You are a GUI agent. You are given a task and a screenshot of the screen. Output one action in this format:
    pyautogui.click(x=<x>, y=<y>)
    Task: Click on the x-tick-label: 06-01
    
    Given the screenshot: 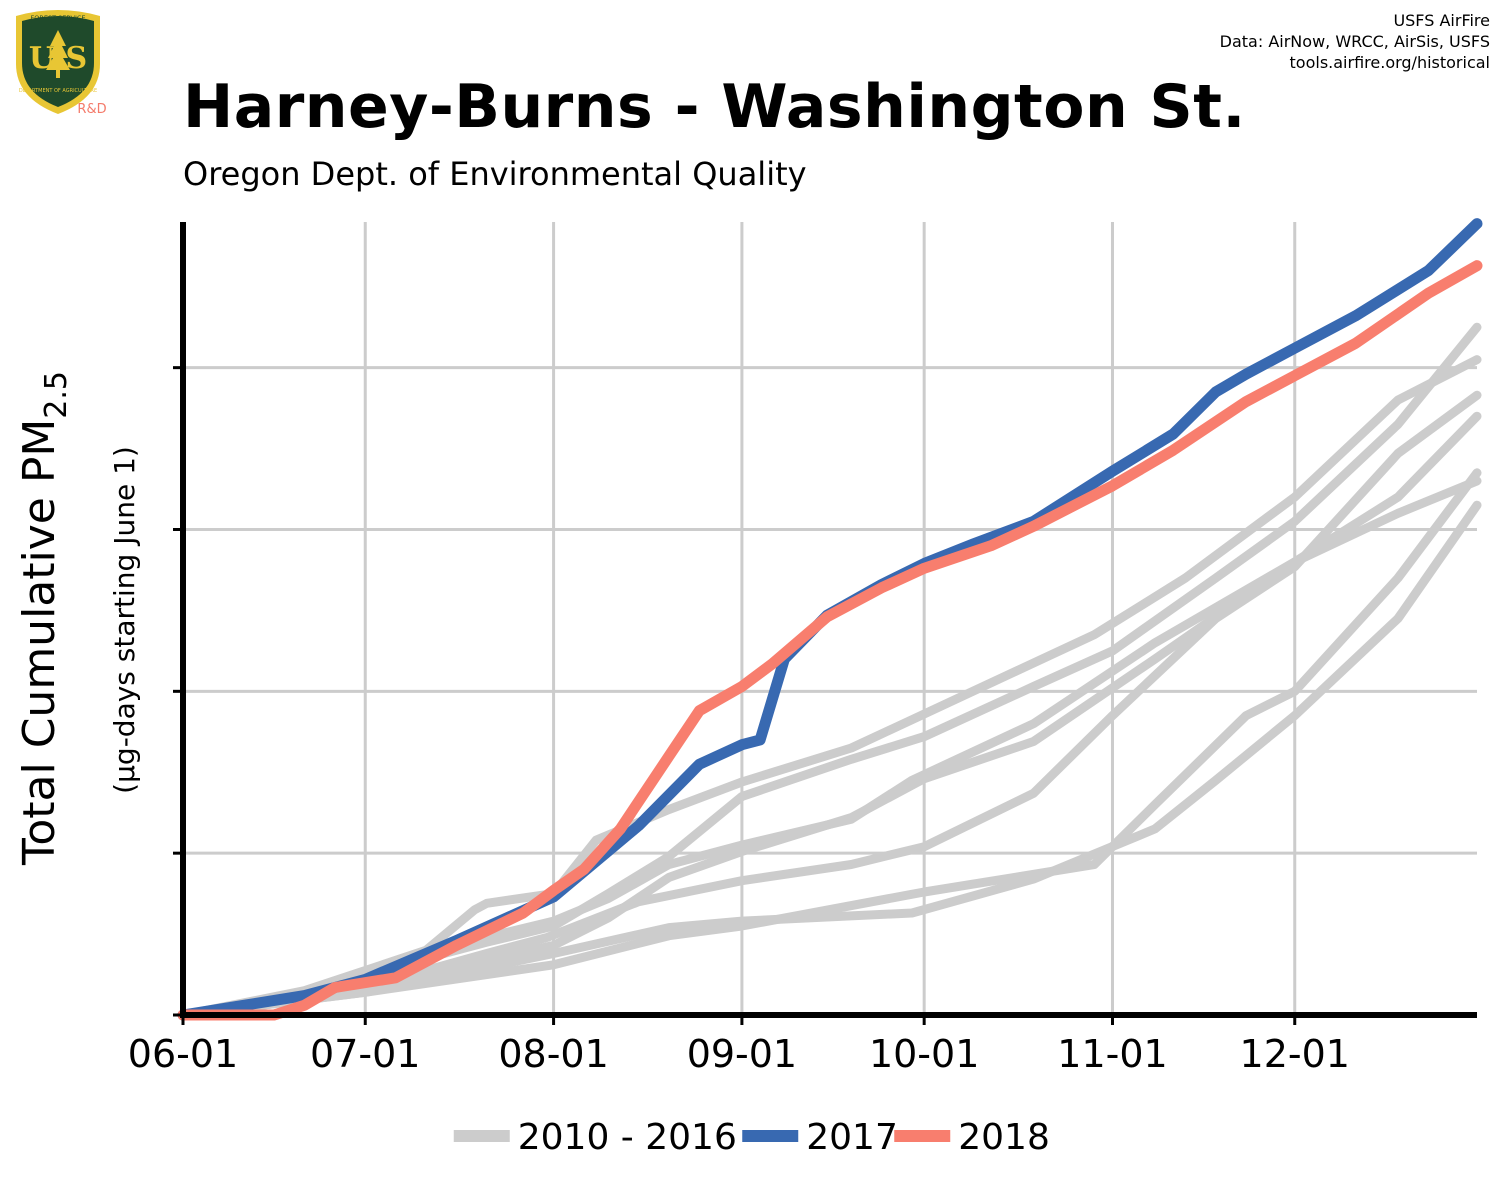 What is the action you would take?
    pyautogui.click(x=183, y=1054)
    